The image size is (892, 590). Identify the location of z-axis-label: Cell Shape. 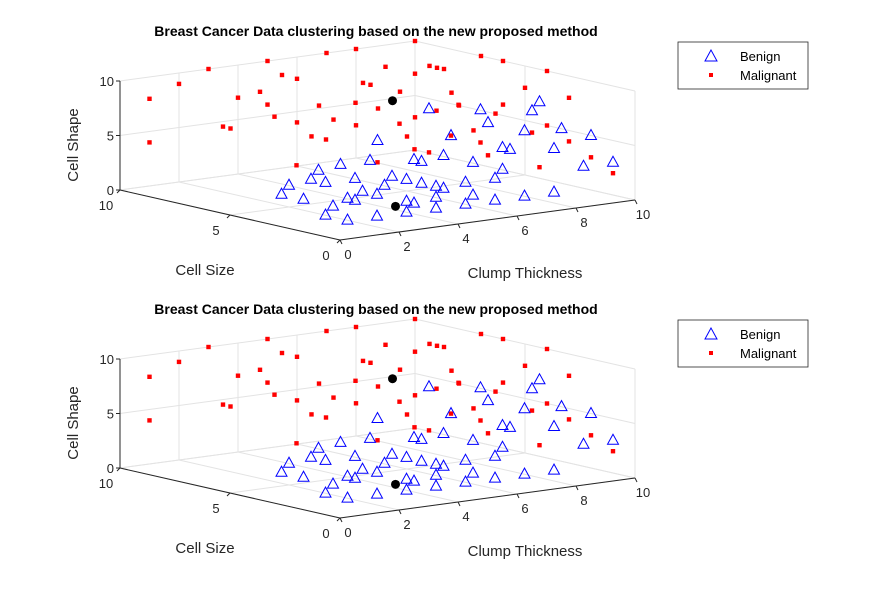
(73, 422).